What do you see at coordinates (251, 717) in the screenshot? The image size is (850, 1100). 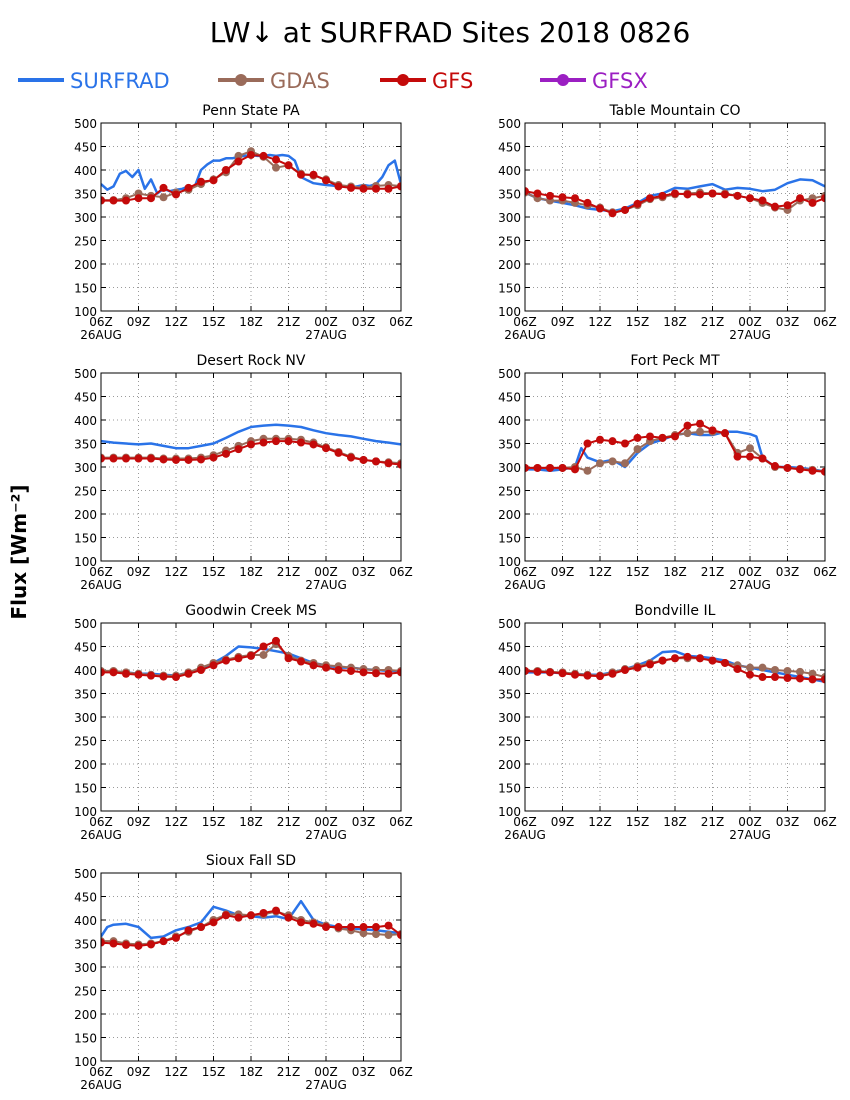 I see `panel-frame` at bounding box center [251, 717].